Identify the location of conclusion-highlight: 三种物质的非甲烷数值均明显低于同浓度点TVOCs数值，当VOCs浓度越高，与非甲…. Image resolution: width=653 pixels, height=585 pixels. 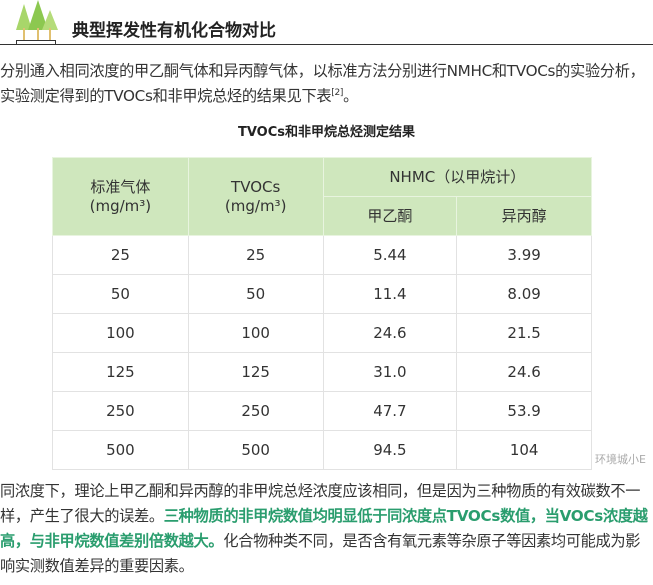
(324, 528).